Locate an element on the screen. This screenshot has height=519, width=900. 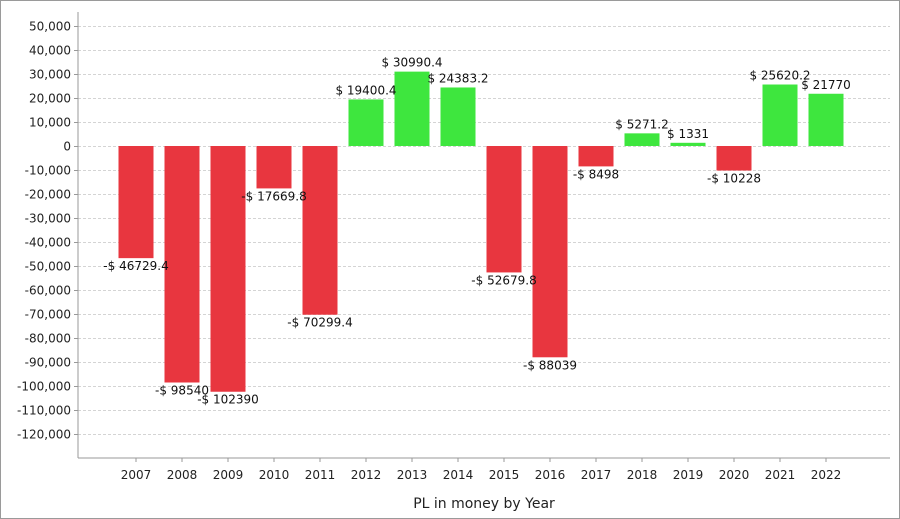
bar-2007 is located at coordinates (136, 202).